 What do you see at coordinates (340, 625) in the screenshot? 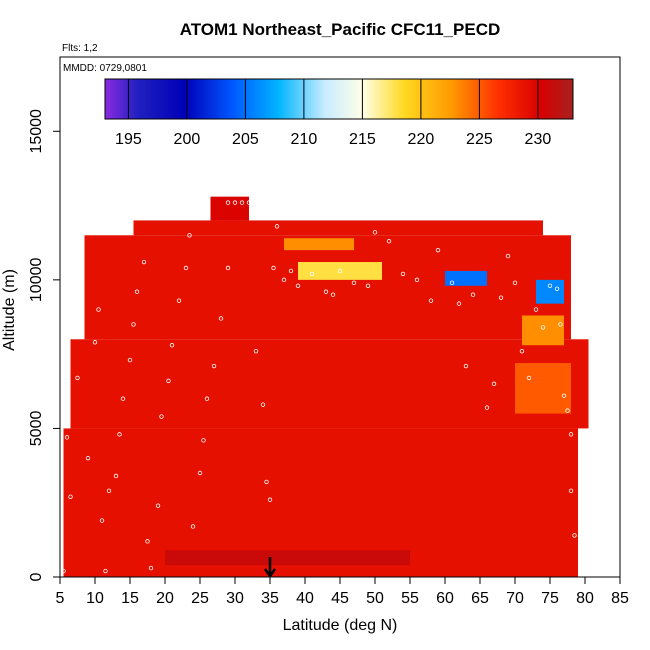
I see `x-axis-title: Latitude (deg N)` at bounding box center [340, 625].